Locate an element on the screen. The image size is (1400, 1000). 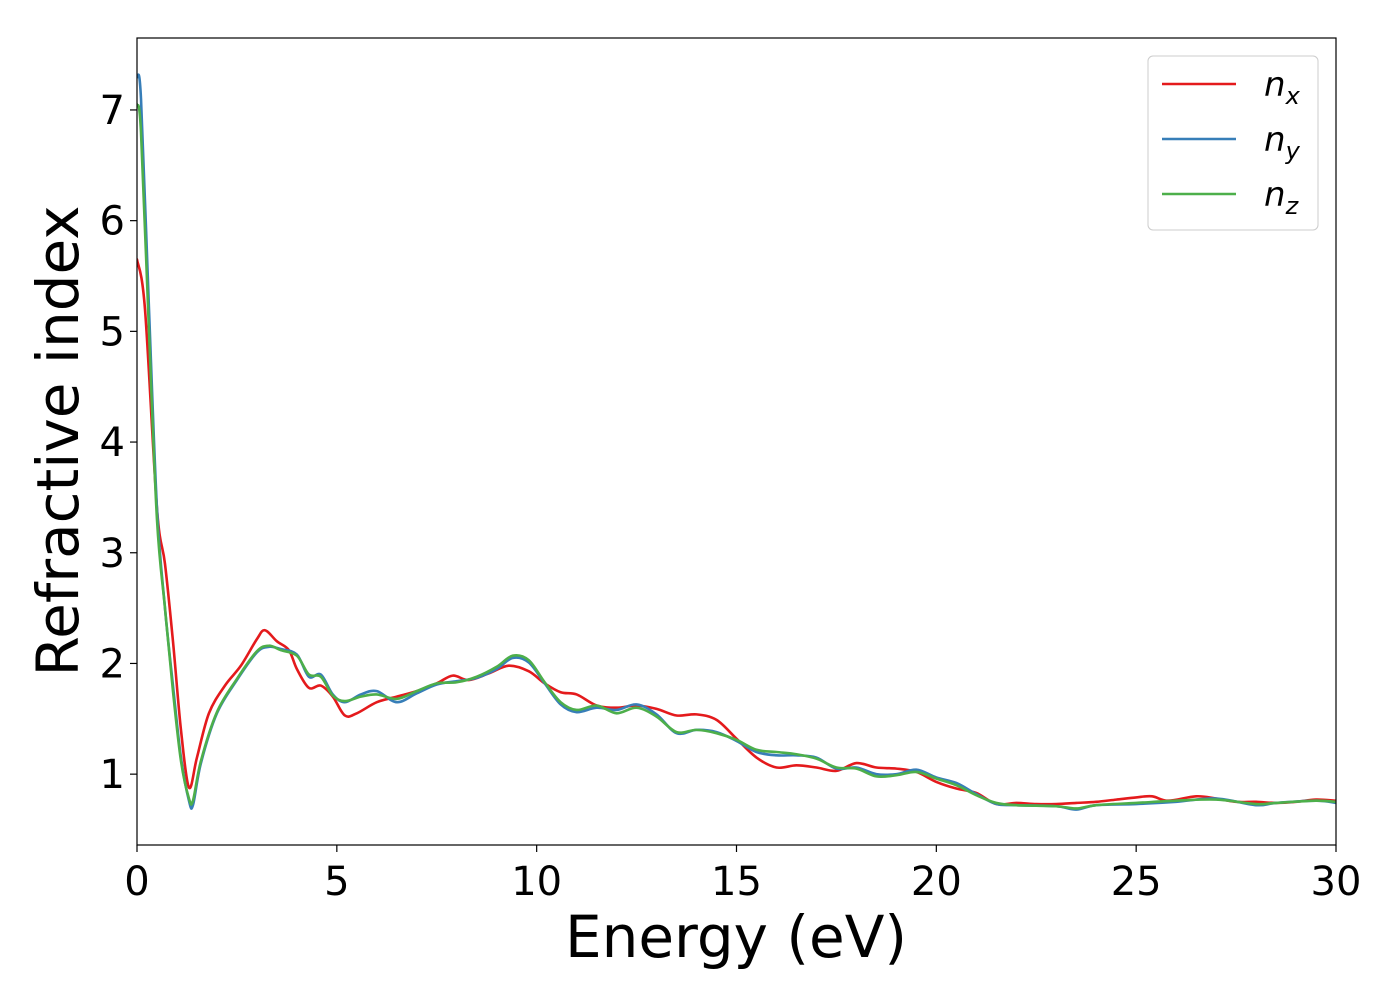
y-tick-label: 6 is located at coordinates (112, 222).